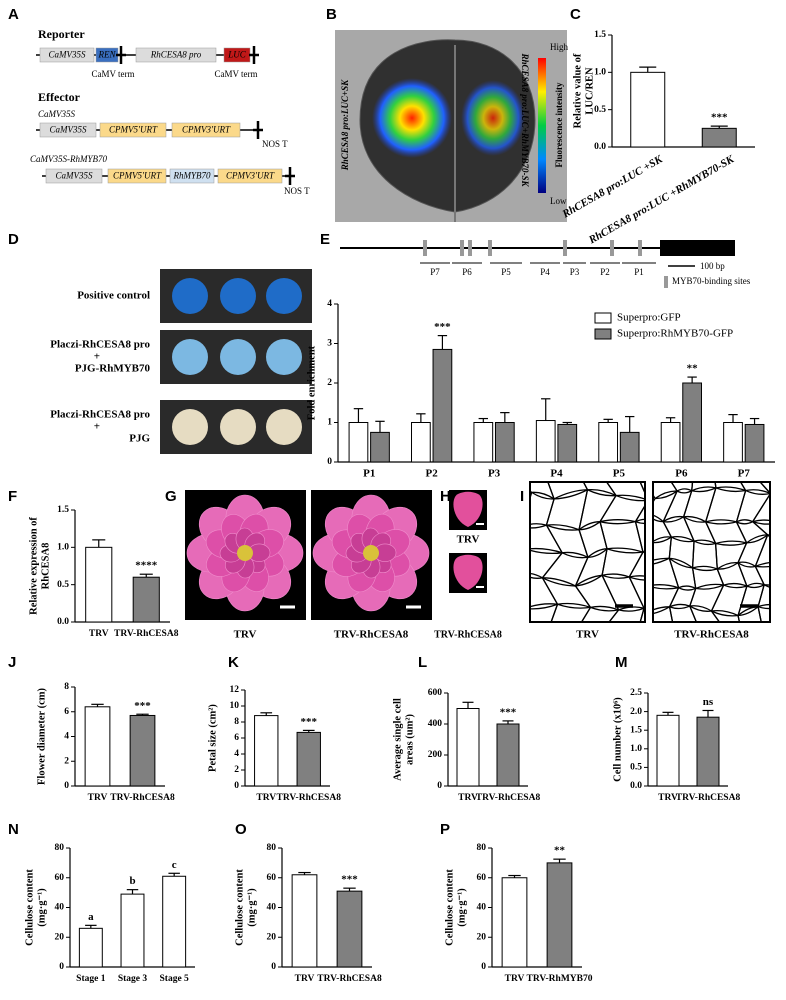 Image resolution: width=786 pixels, height=1000 pixels. What do you see at coordinates (91, 917) in the screenshot?
I see `annotation: a` at bounding box center [91, 917].